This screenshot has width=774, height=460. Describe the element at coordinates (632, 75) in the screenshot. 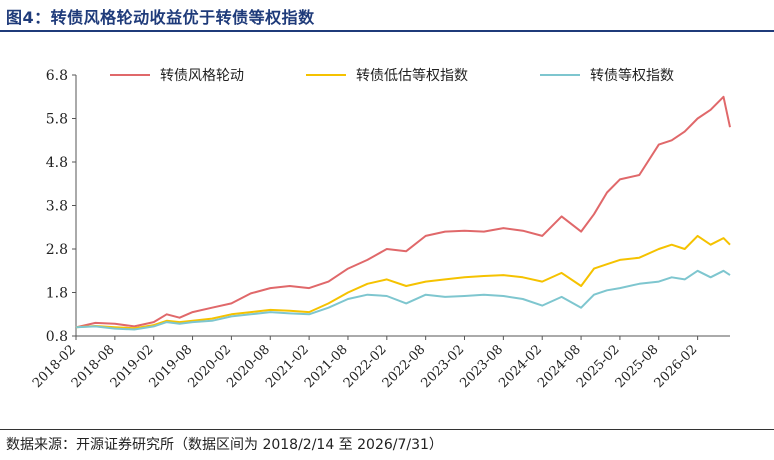

I see `legend-label-3: 转债等权指数` at that location.